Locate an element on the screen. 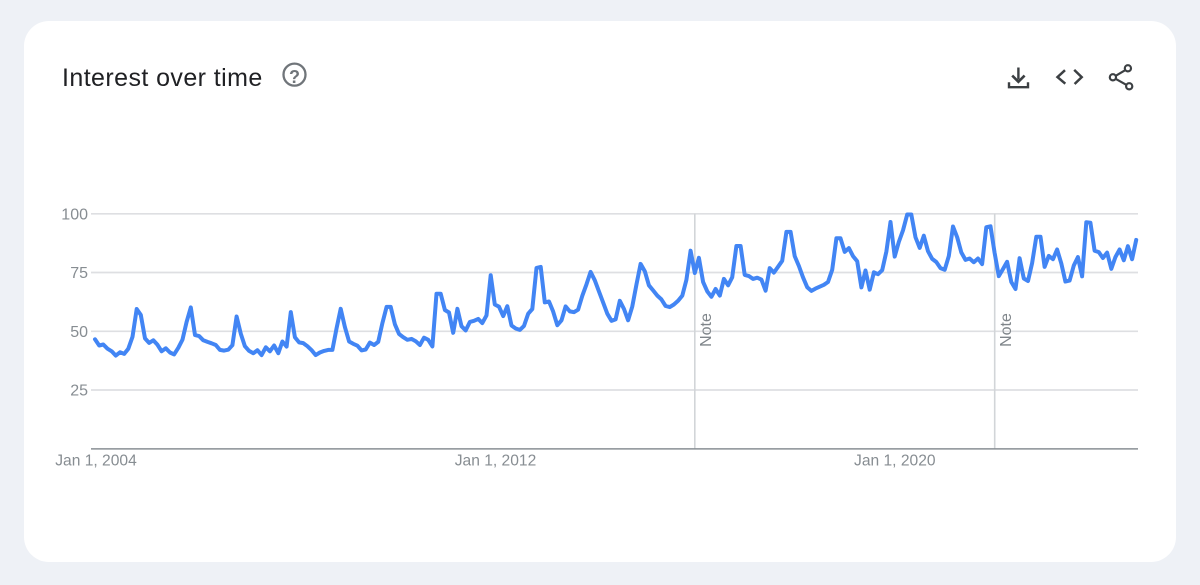 This screenshot has height=585, width=1200. svg-text: 25 is located at coordinates (79, 391).